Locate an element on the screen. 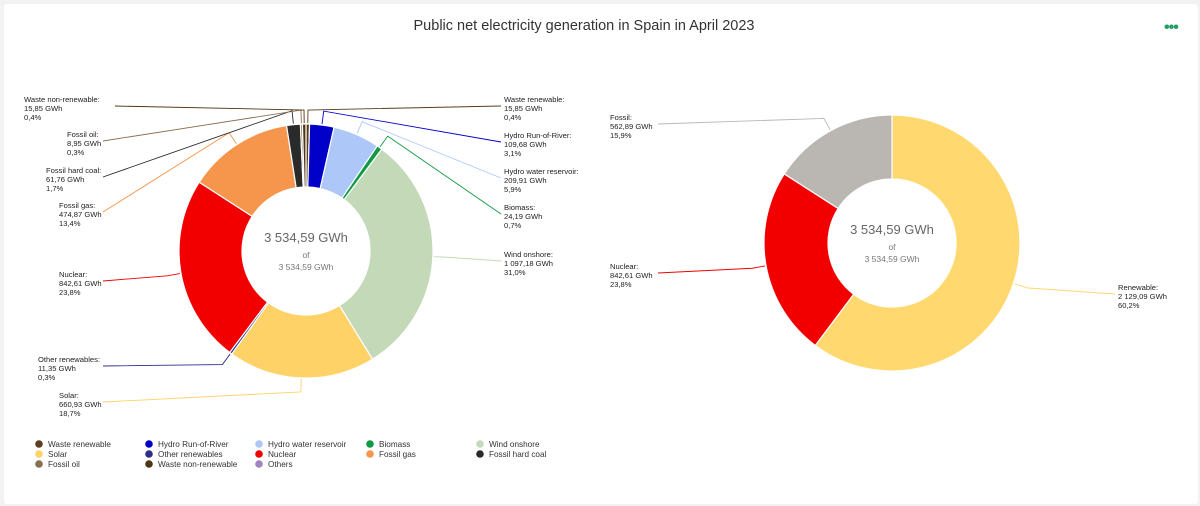  right-label-nuclear: Nuclear: is located at coordinates (624, 266).